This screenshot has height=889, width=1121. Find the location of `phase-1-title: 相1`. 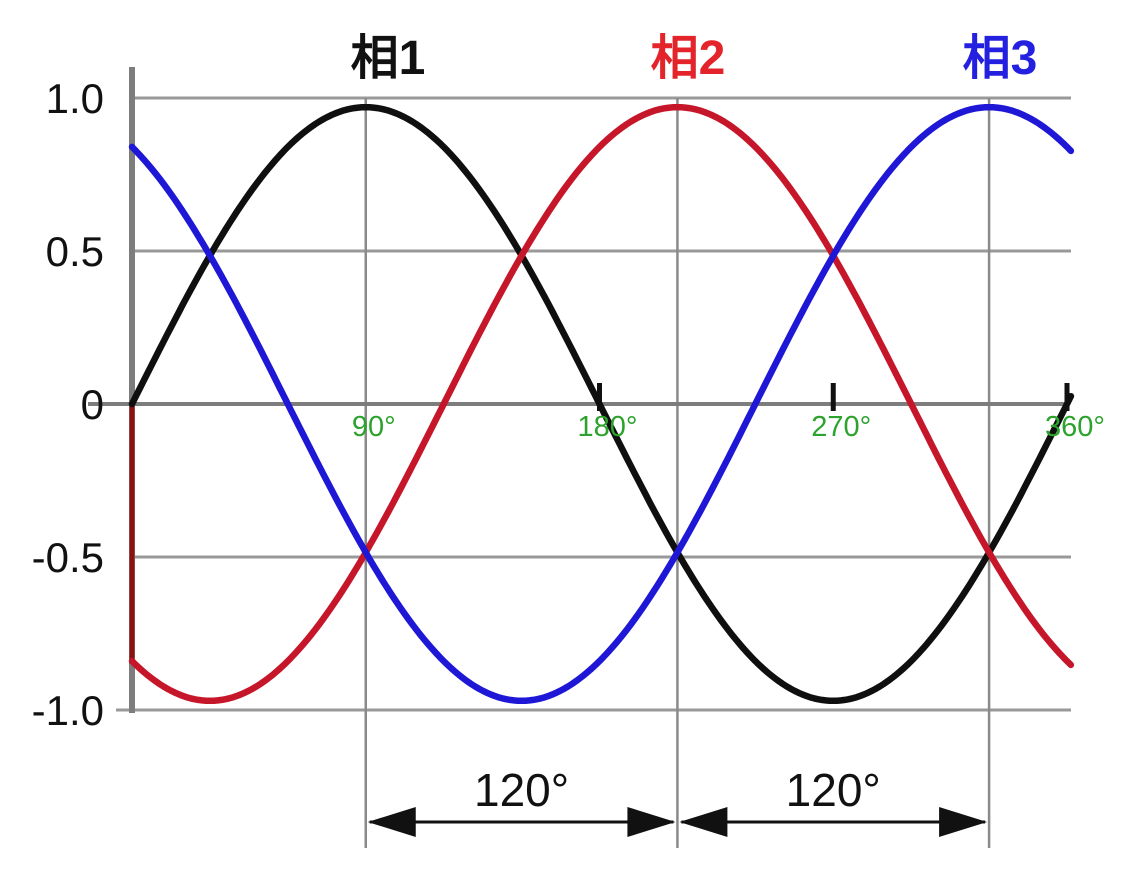

phase-1-title: 相1 is located at coordinates (388, 58).